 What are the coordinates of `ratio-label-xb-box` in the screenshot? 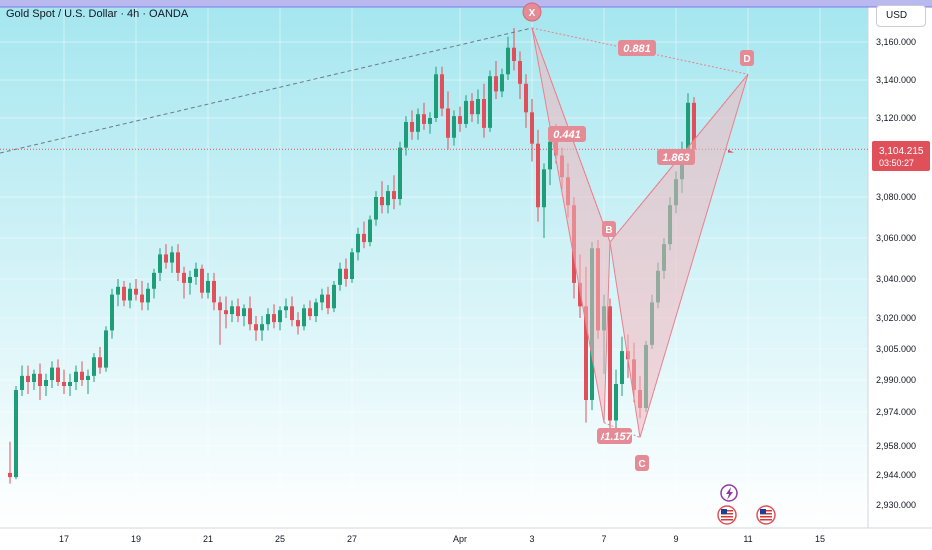 It's located at (567, 134).